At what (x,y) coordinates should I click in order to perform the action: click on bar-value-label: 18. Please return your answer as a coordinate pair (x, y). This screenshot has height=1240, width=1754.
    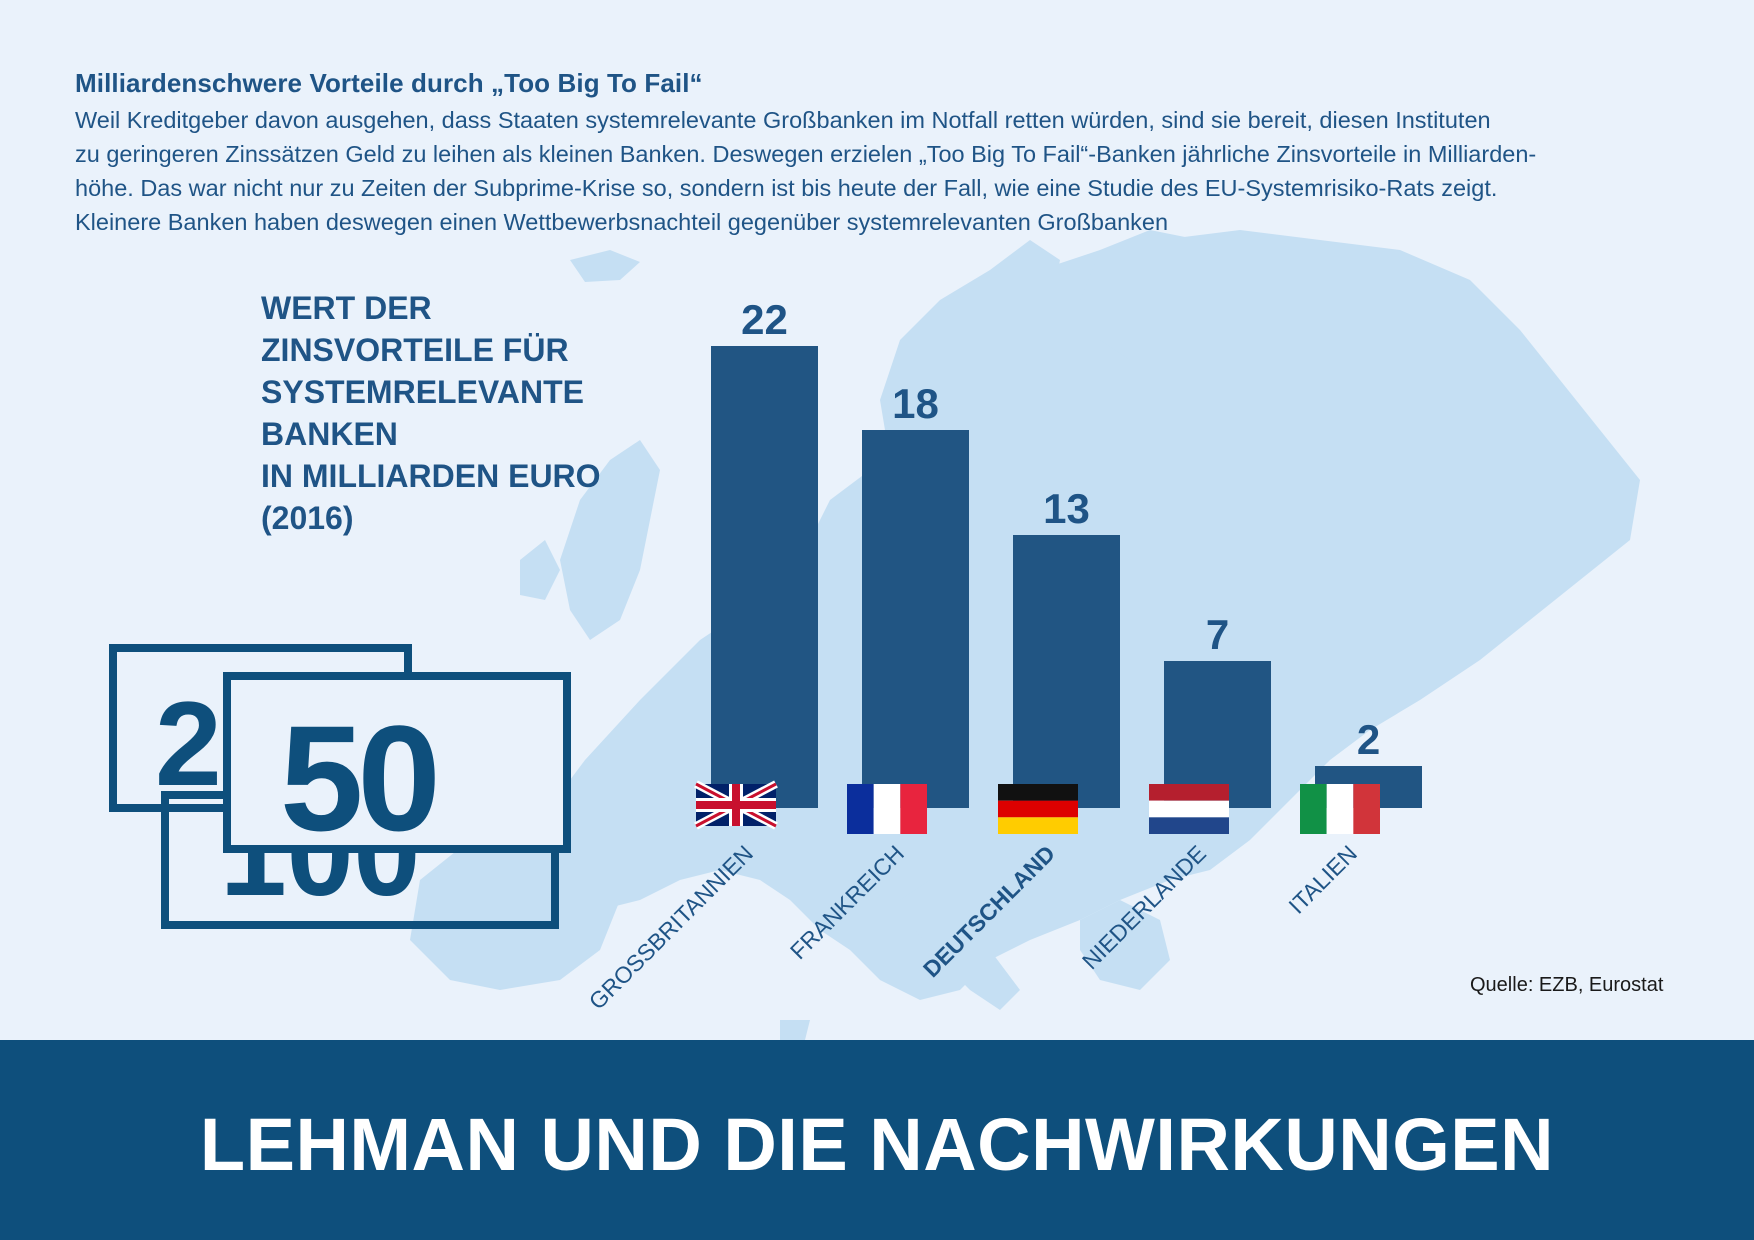
    Looking at the image, I should click on (915, 403).